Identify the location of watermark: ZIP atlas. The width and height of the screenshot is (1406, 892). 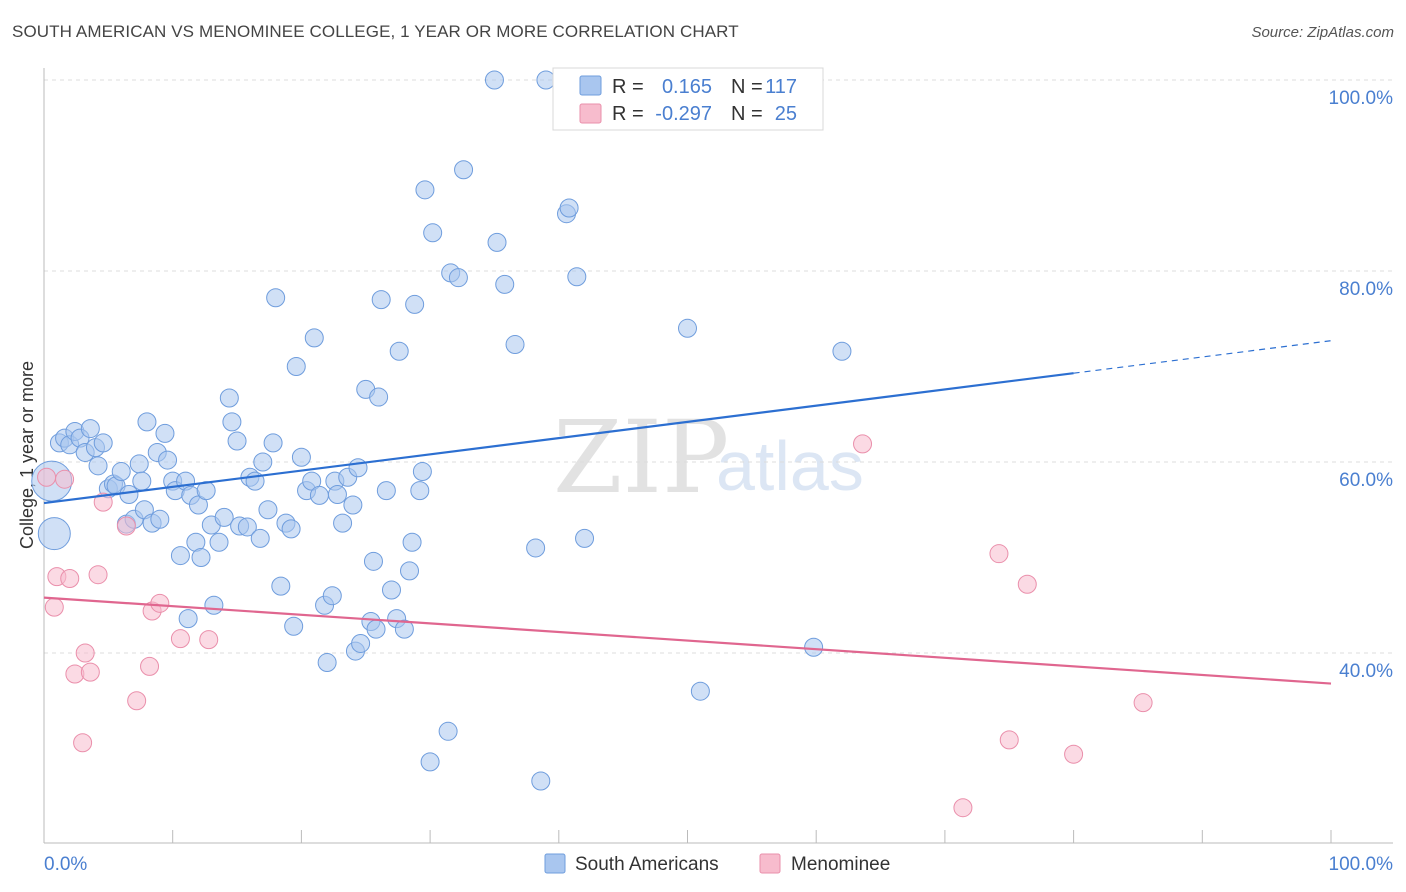
(708, 457).